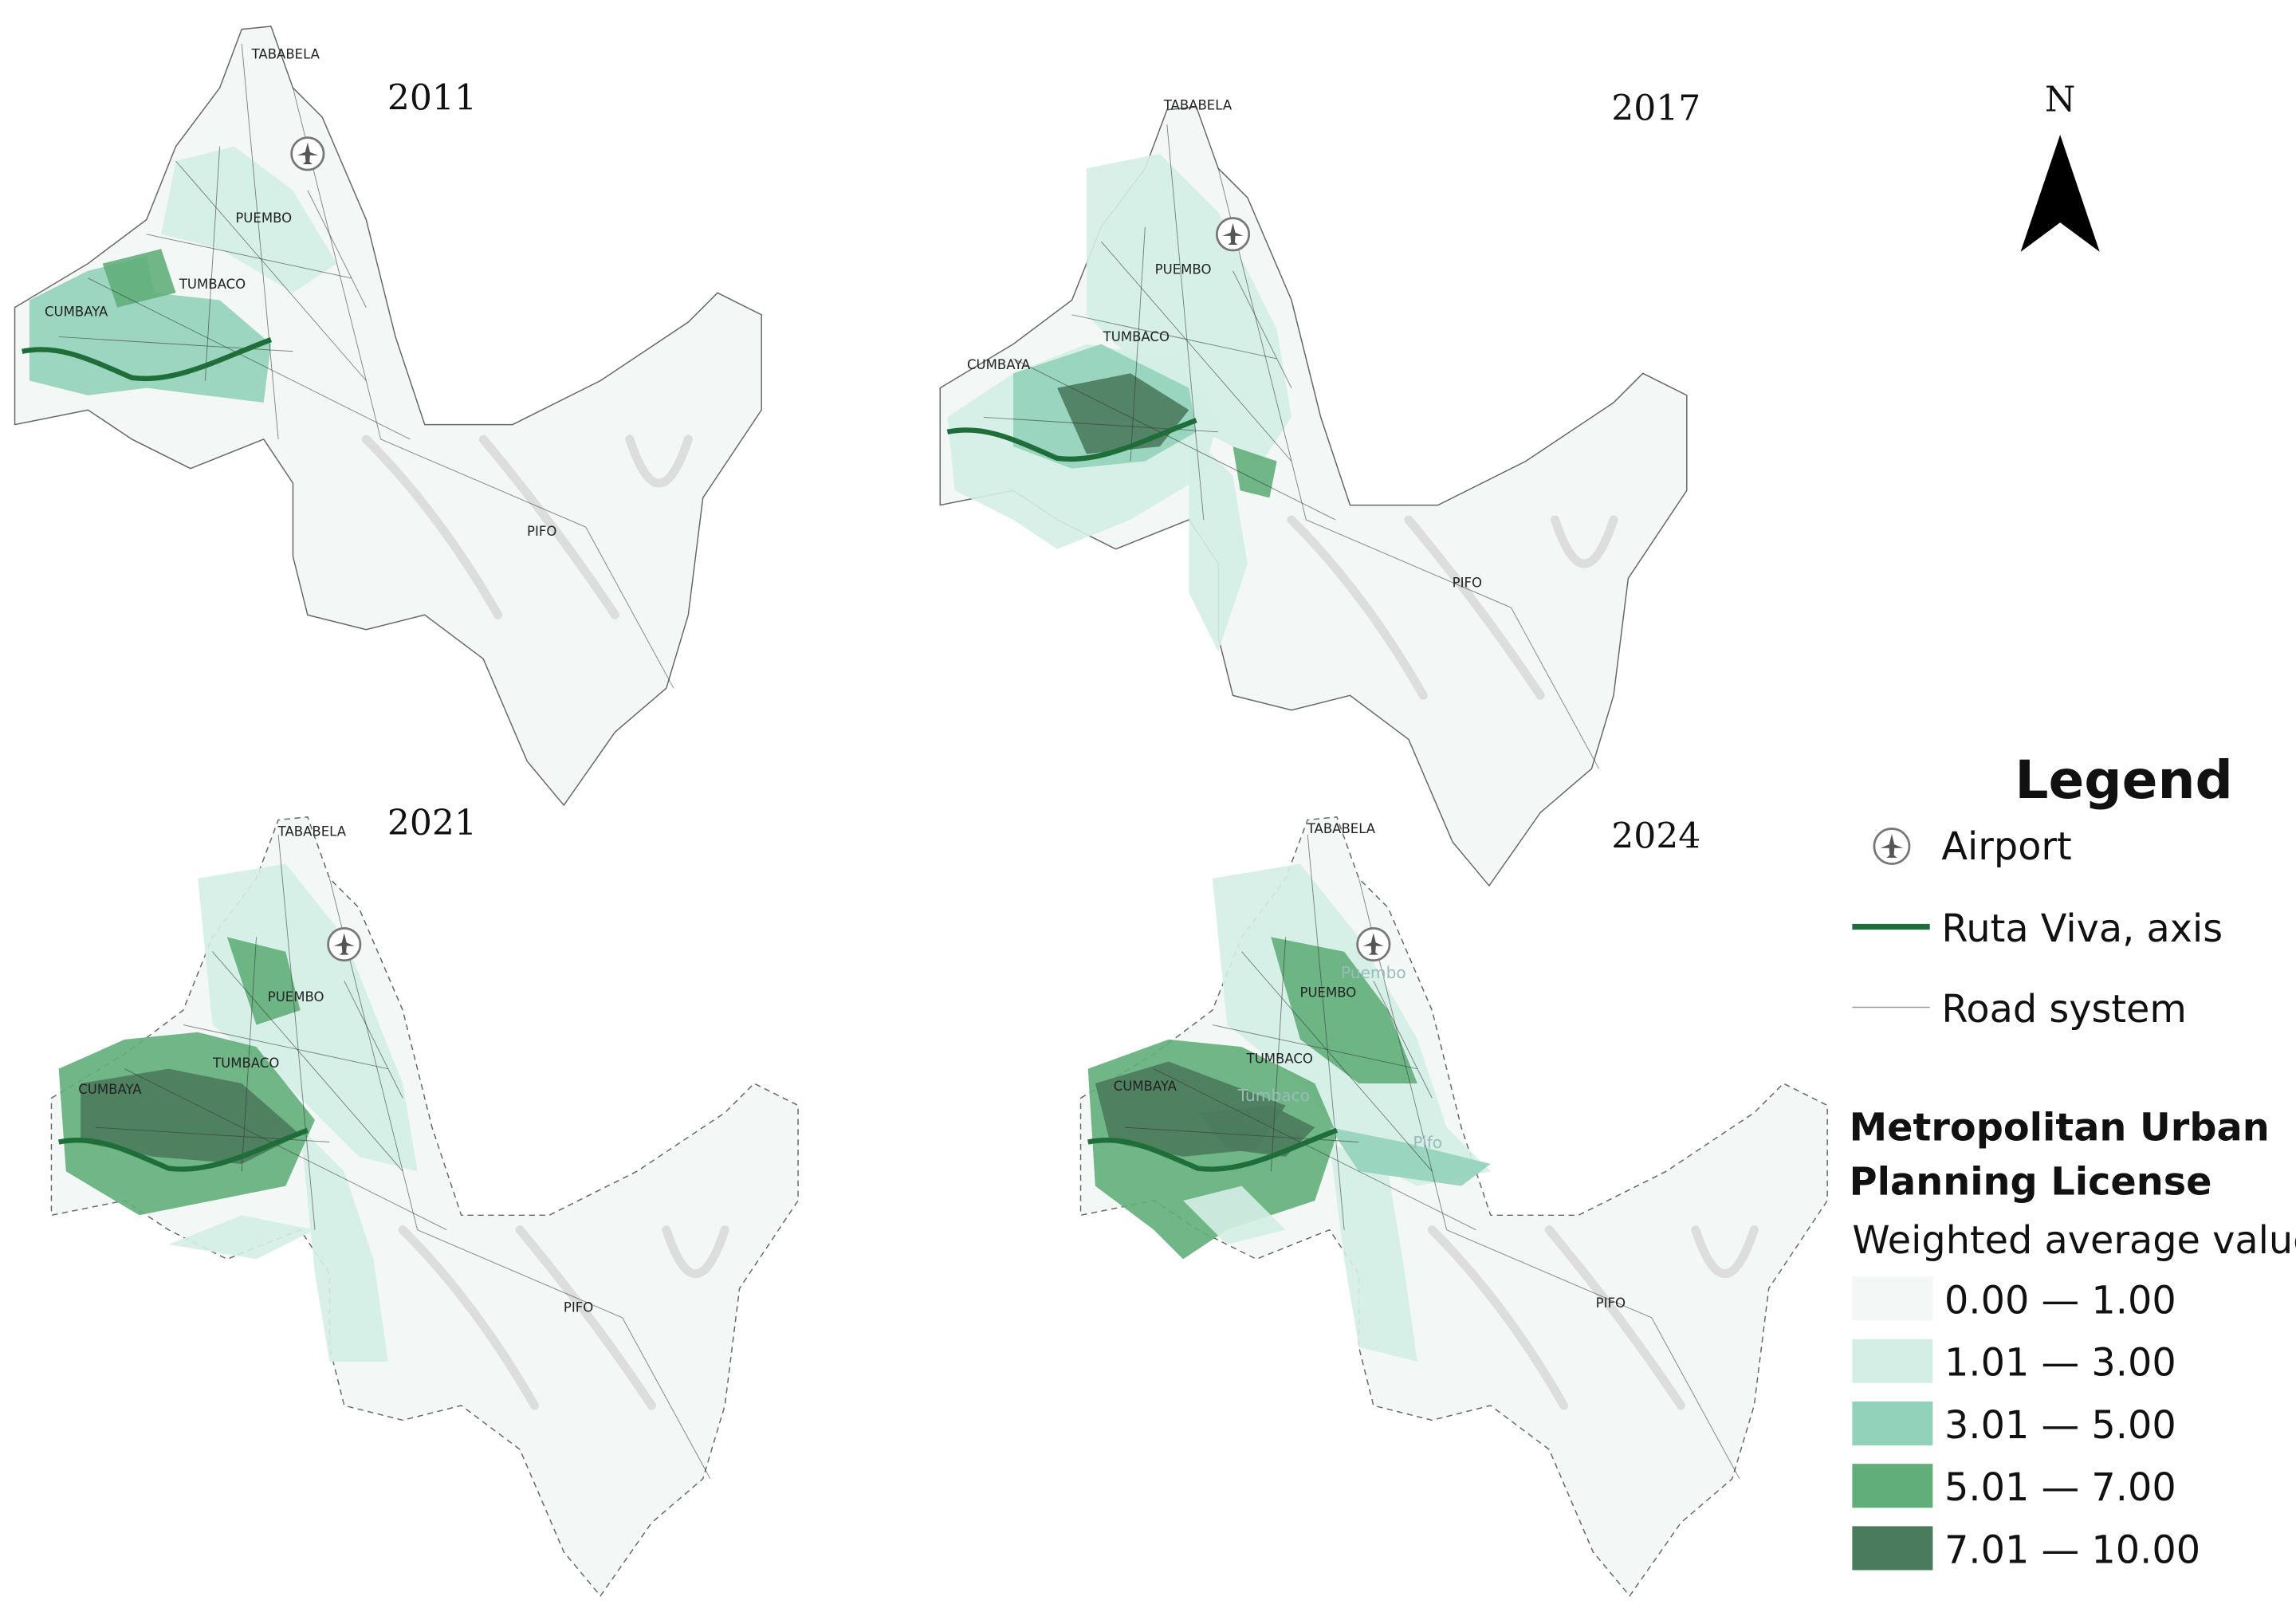 This screenshot has width=2296, height=1612. Describe the element at coordinates (2006, 847) in the screenshot. I see `legend-item: Airport` at that location.